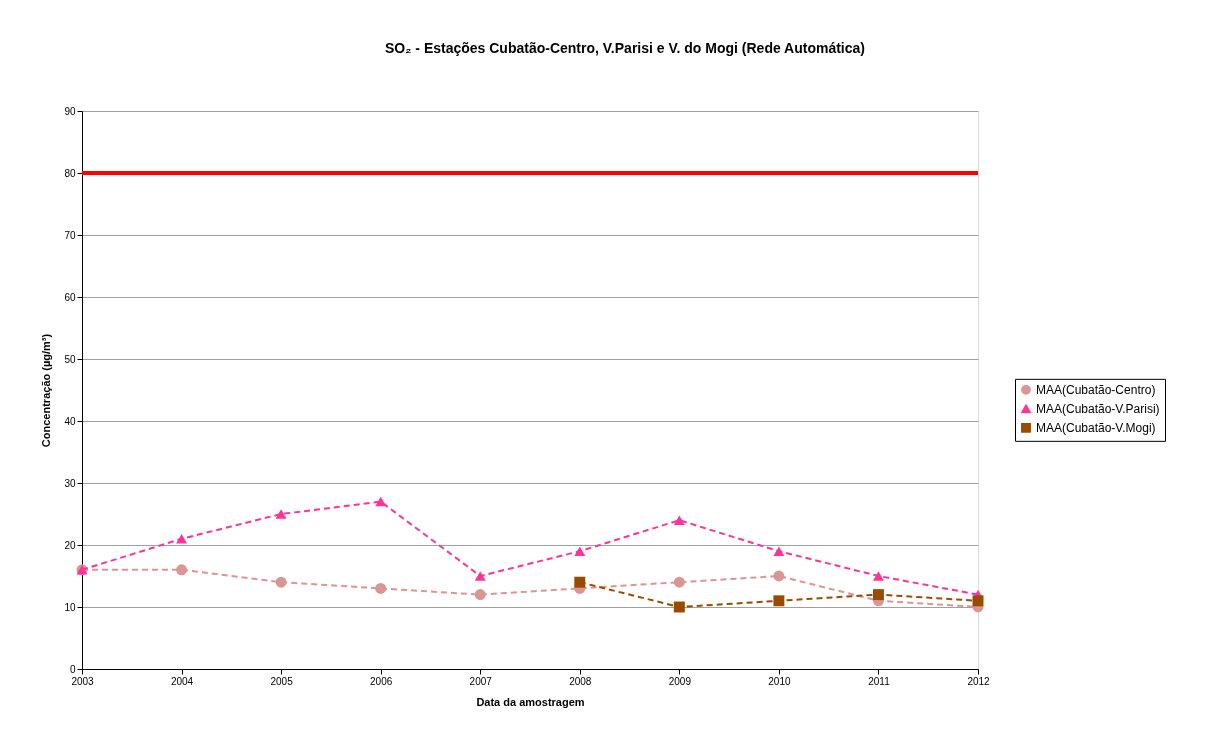  Describe the element at coordinates (381, 681) in the screenshot. I see `x-tick-label: 2006` at that location.